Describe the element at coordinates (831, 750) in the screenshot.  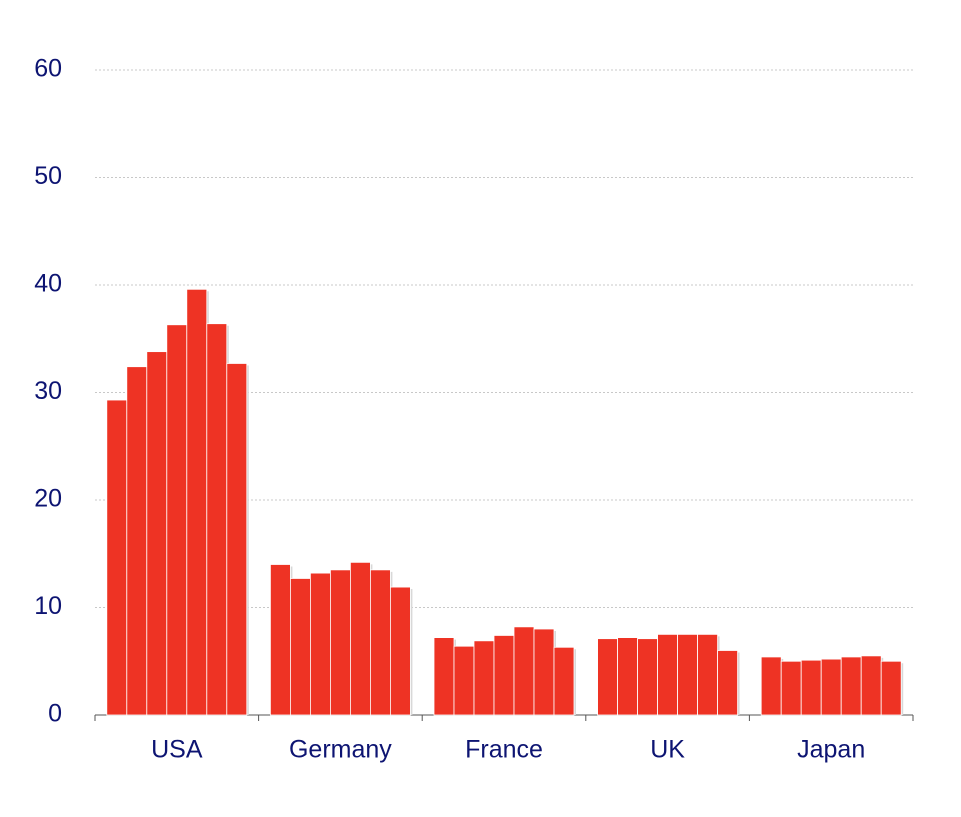
I see `x-tick-label: Japan` at that location.